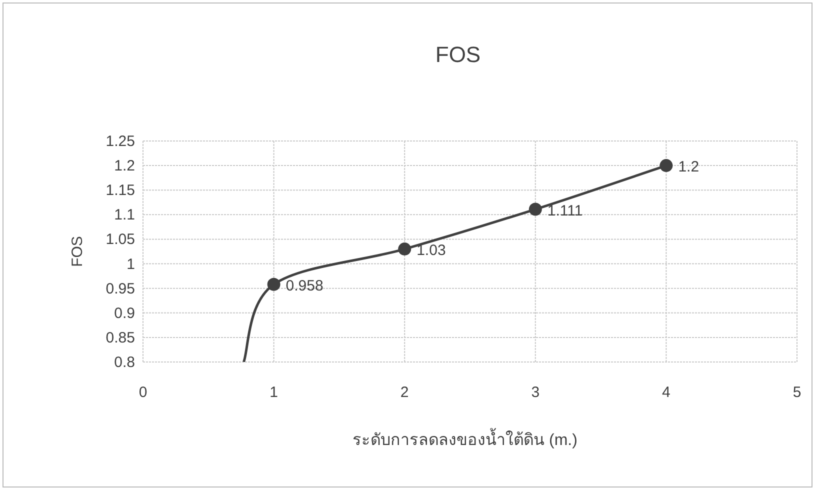 Image resolution: width=815 pixels, height=490 pixels. Describe the element at coordinates (130, 264) in the screenshot. I see `y-tick-label: 1` at that location.